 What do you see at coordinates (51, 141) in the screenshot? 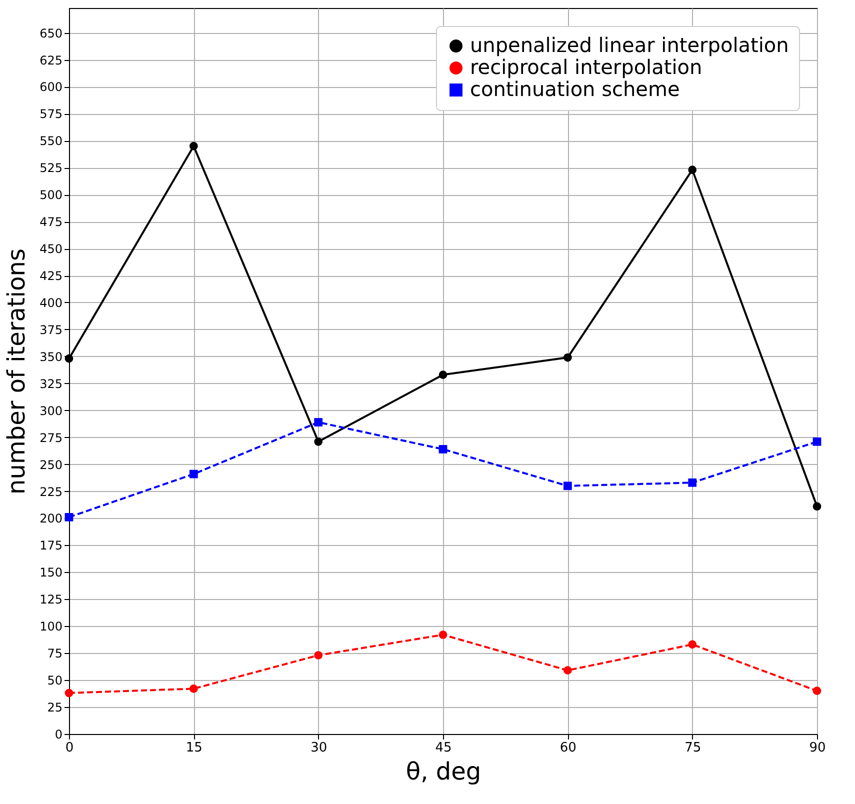
I see `y-tick-label: 550` at bounding box center [51, 141].